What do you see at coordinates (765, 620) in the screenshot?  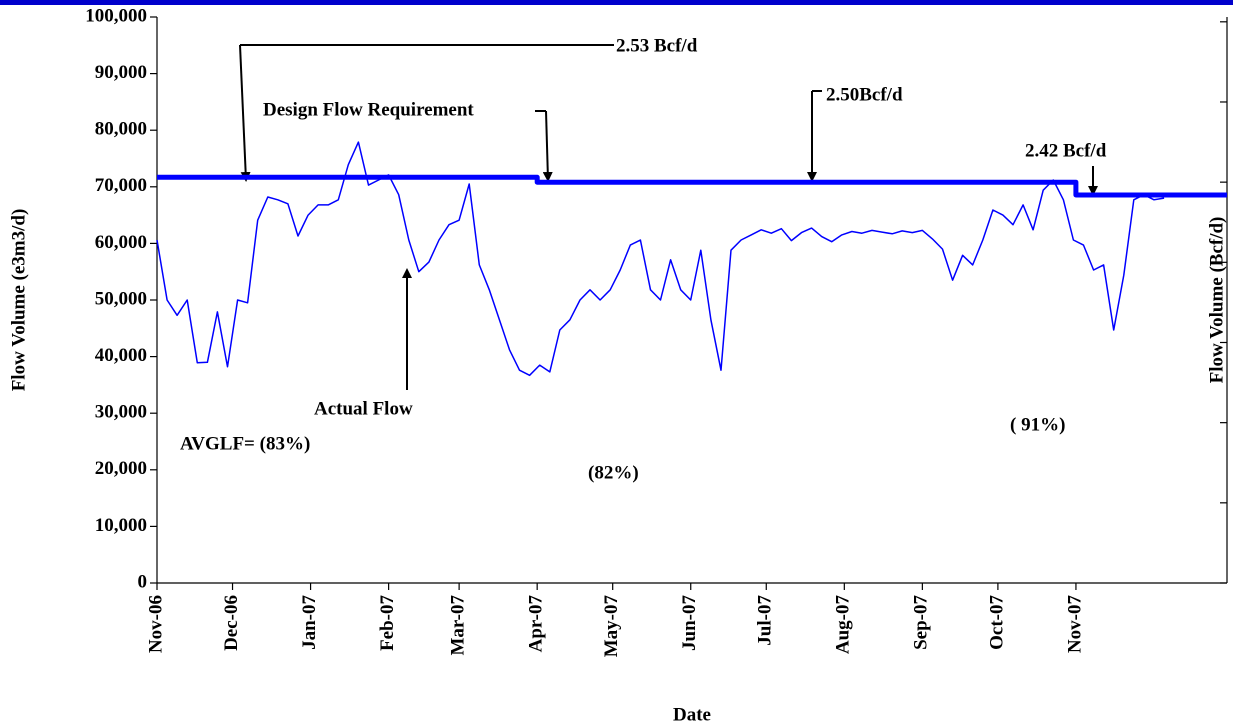 I see `x-tick-label: Jul-07` at bounding box center [765, 620].